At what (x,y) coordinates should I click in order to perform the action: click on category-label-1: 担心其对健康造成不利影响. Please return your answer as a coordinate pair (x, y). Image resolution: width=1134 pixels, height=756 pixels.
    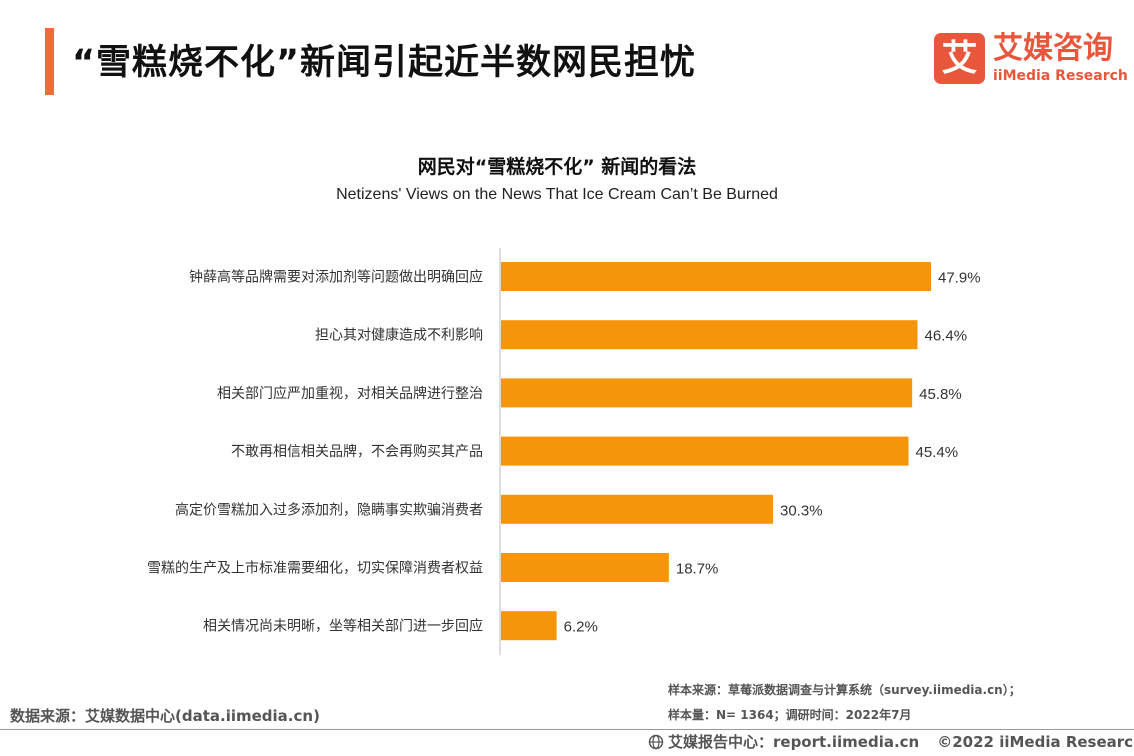
    Looking at the image, I should click on (399, 335).